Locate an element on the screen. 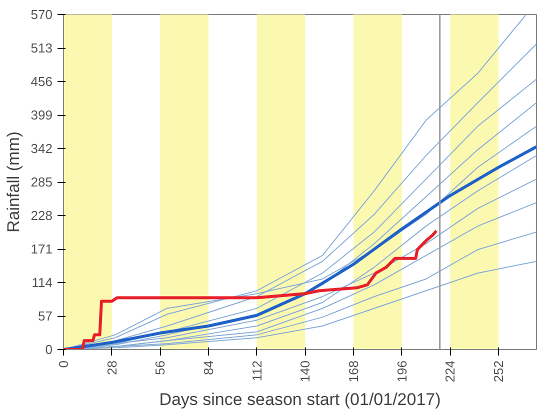  x-tick-label: 140 is located at coordinates (305, 371).